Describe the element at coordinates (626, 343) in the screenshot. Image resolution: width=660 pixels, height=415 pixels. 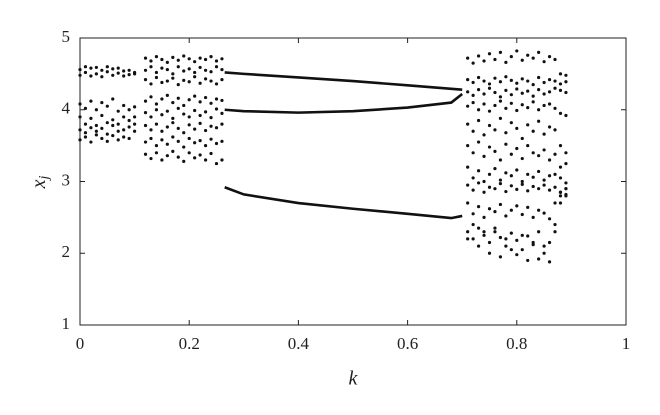
I see `x-tick-label: 1` at that location.